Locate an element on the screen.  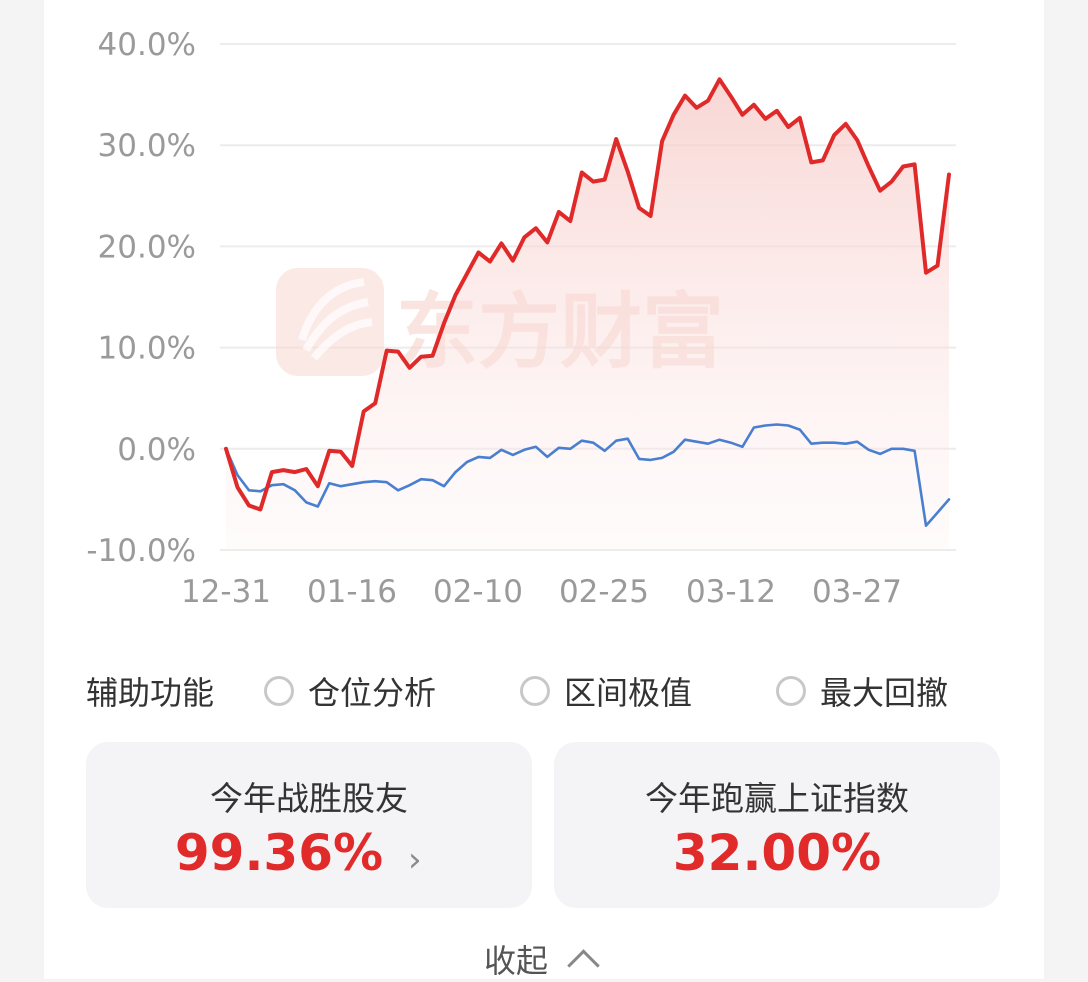
auxiliary-functions-row: 辅助功能 仓位分析 区间极值 最大回撤 is located at coordinates (546, 690).